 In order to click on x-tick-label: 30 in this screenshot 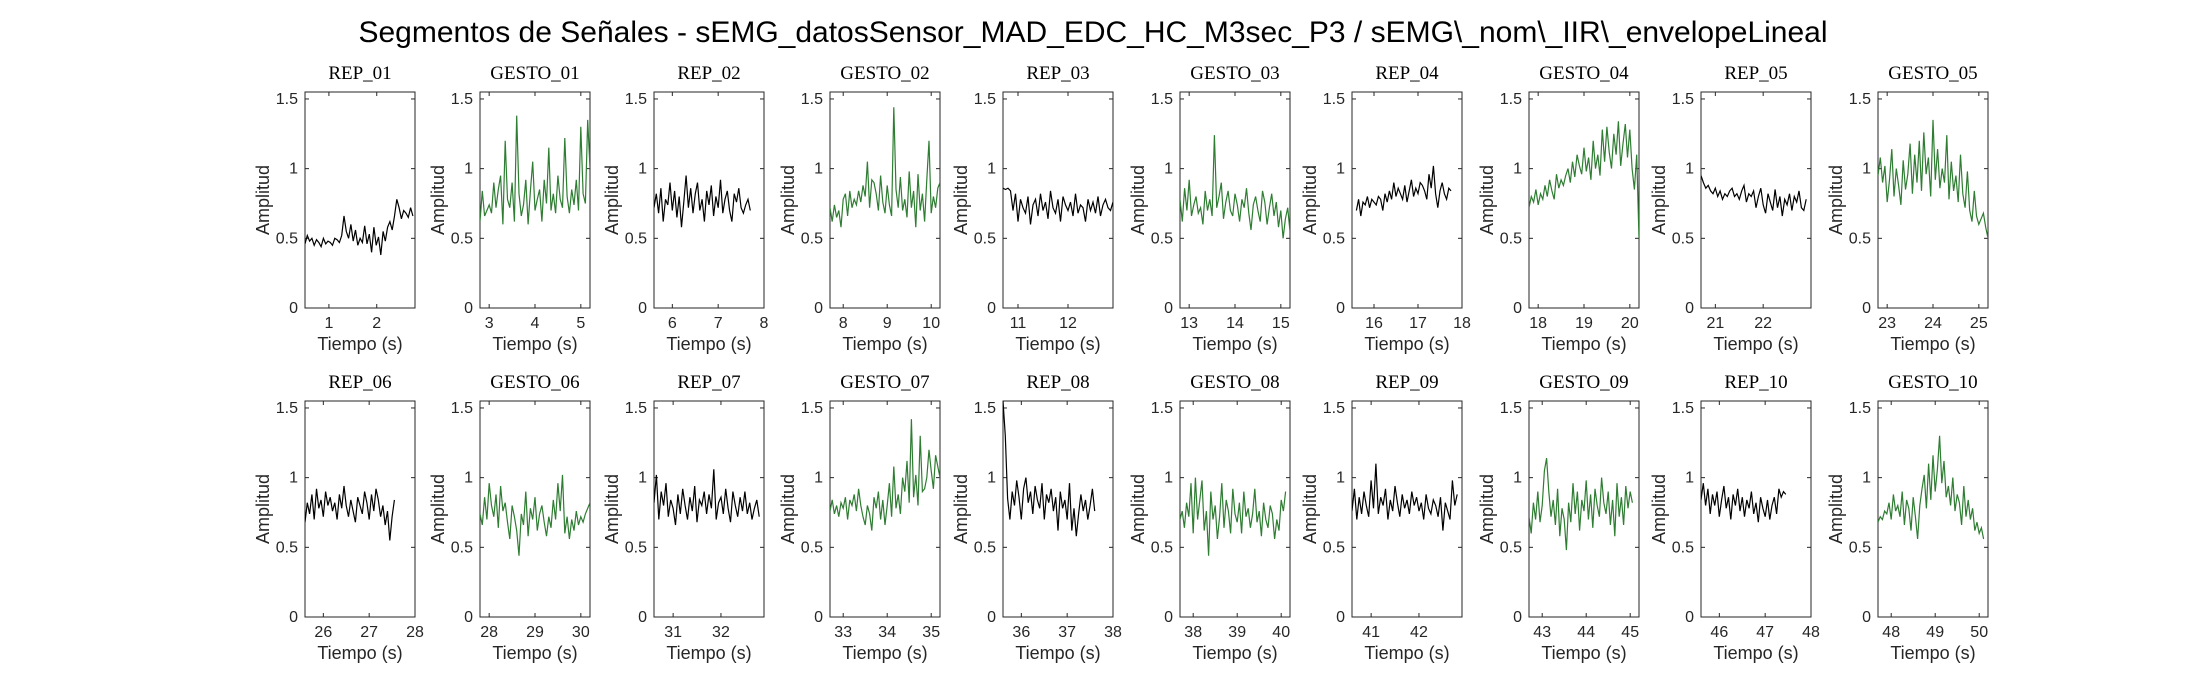, I will do `click(581, 632)`.